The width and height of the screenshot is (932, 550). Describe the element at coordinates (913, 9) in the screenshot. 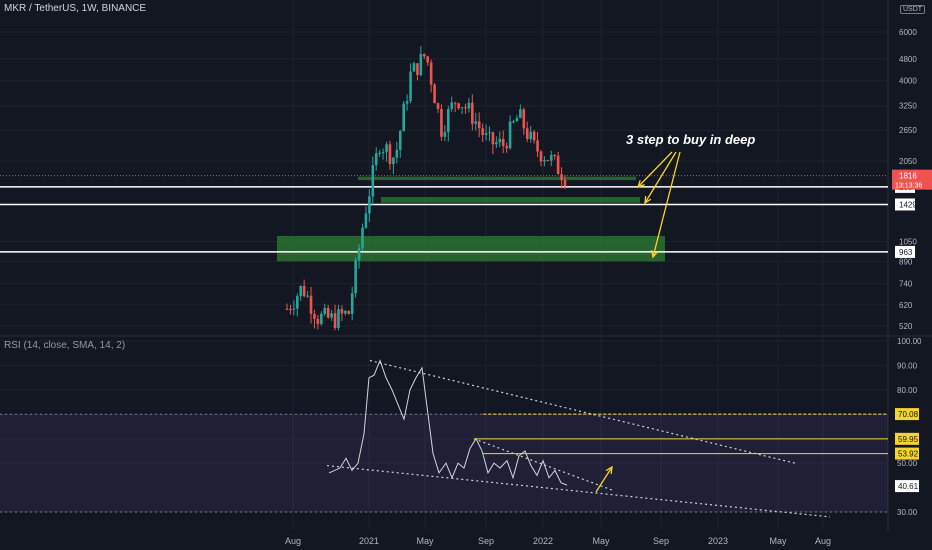

I see `currency-label: USDT` at that location.